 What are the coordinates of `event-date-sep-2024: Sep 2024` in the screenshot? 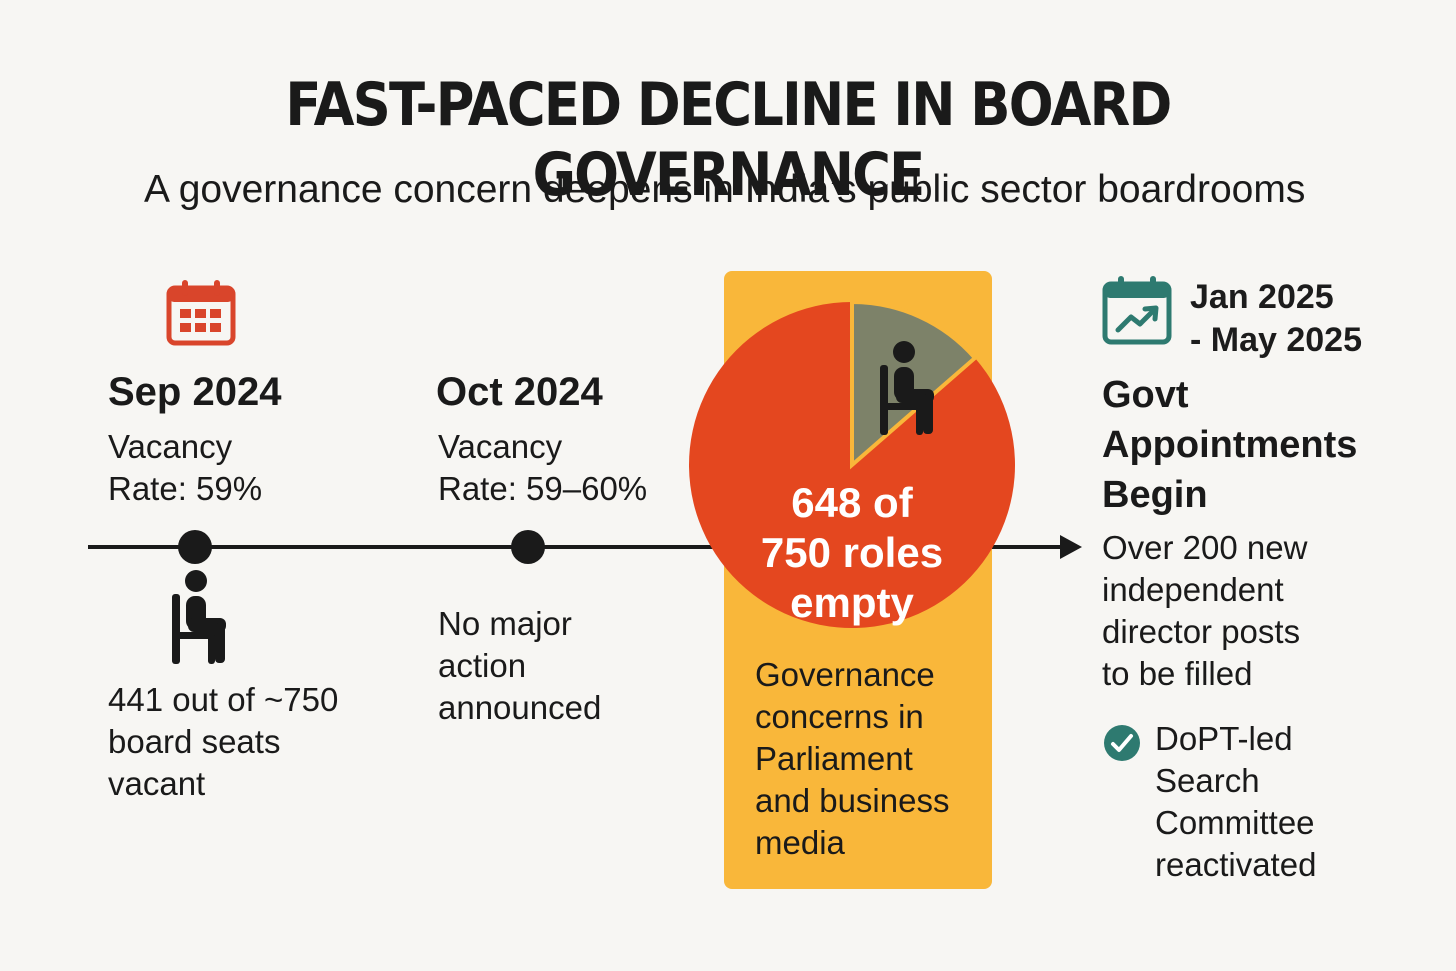 It's located at (195, 392).